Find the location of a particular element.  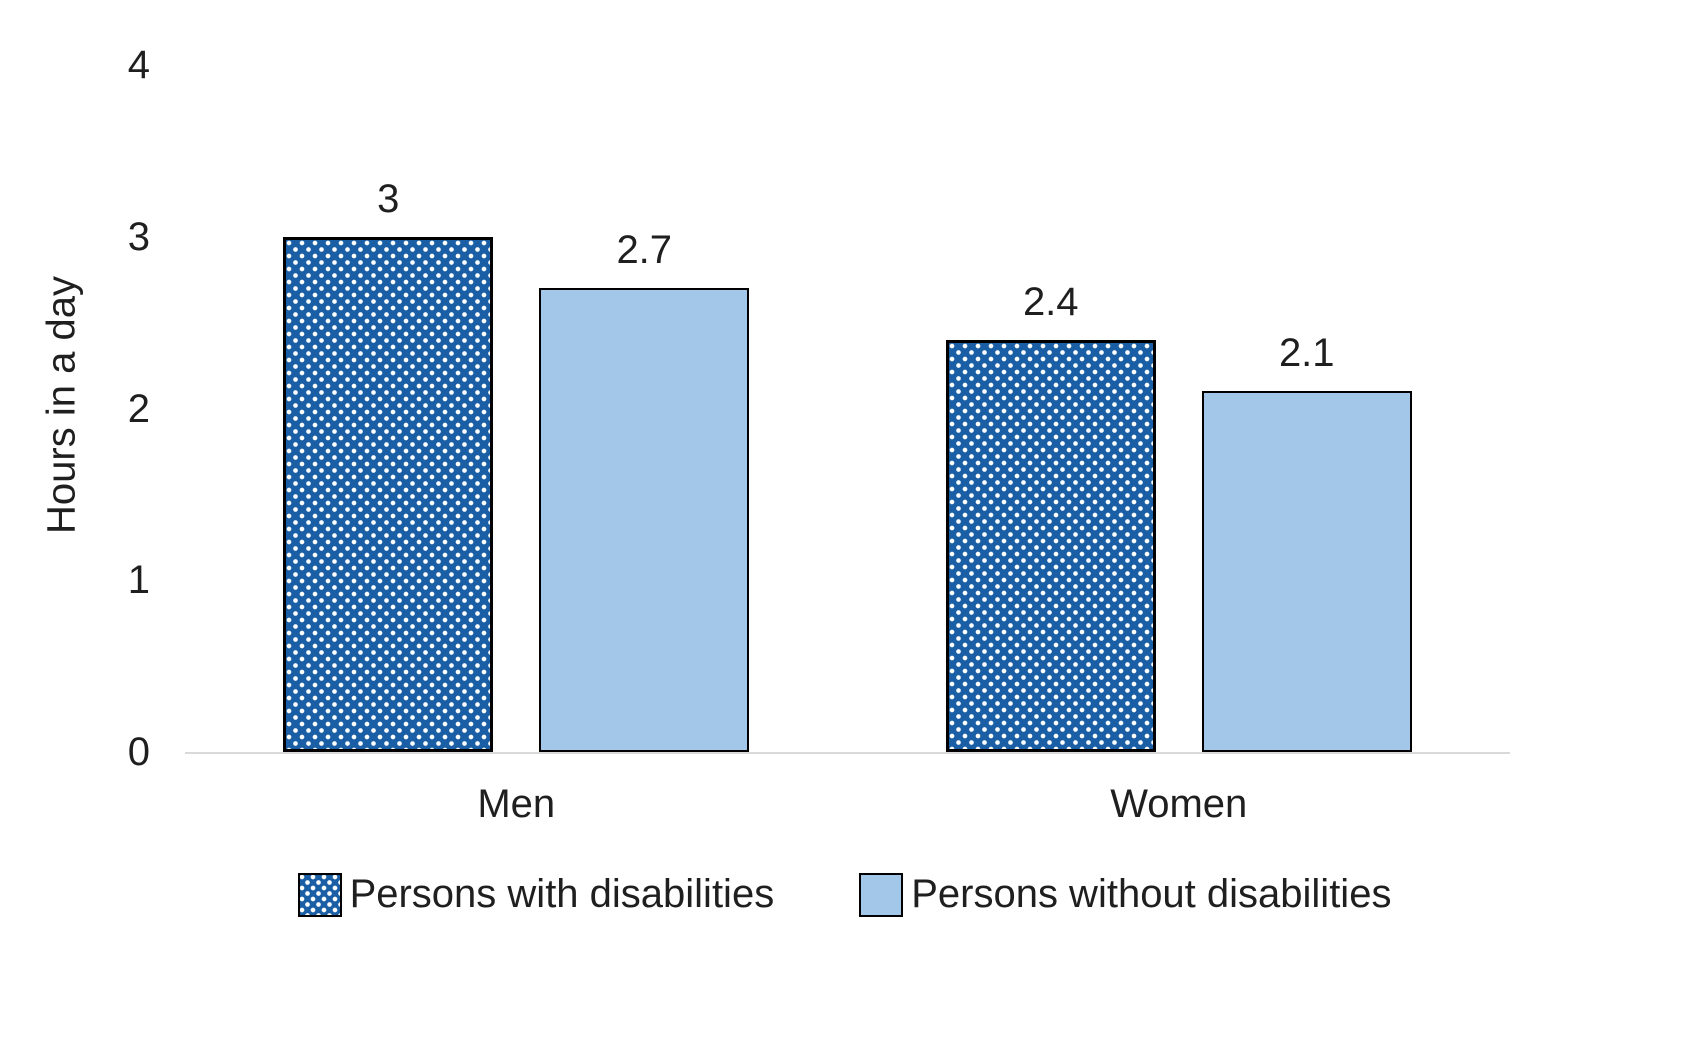

bar-wrap: 2.7 is located at coordinates (644, 491).